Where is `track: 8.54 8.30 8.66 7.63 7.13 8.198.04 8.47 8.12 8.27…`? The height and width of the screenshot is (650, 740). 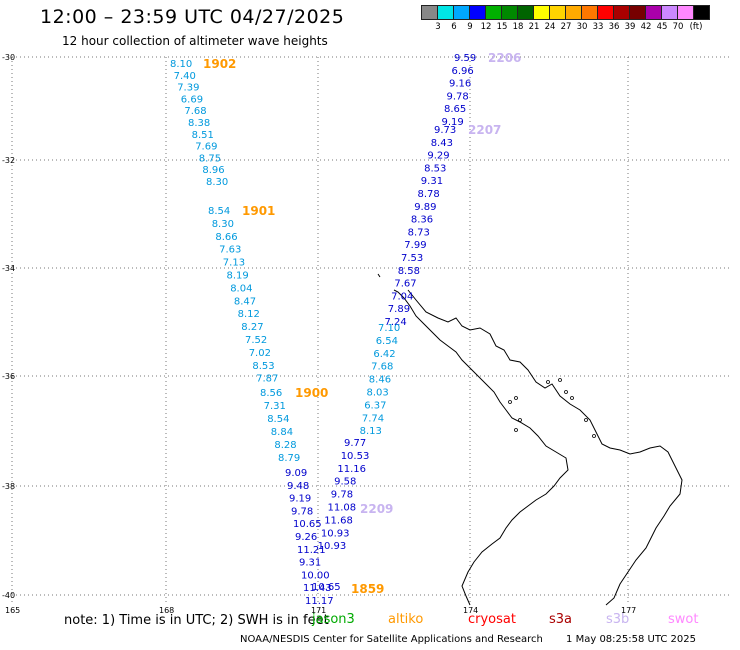 track: 8.54 8.30 8.66 7.63 7.13 8.198.04 8.47 8.12 8.27… is located at coordinates (243, 294).